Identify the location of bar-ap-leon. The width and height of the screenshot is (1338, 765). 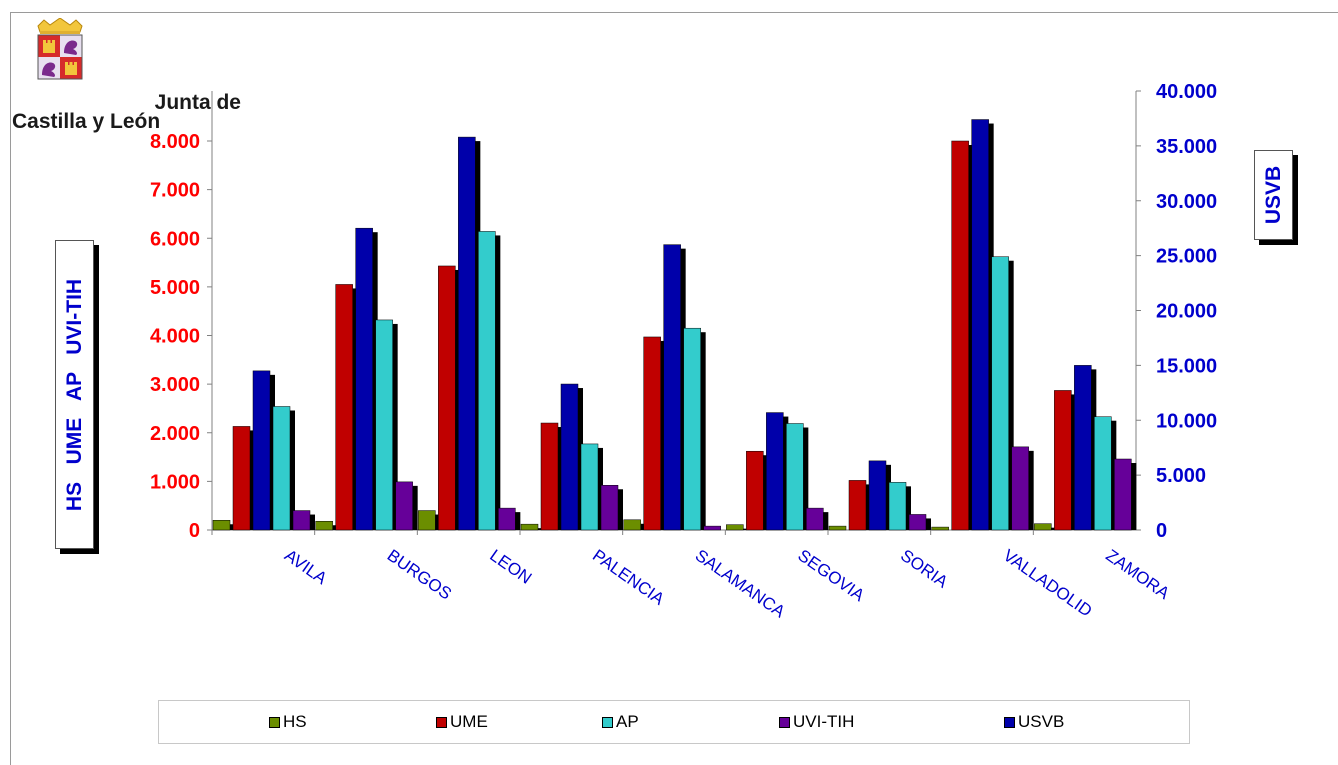
(487, 381).